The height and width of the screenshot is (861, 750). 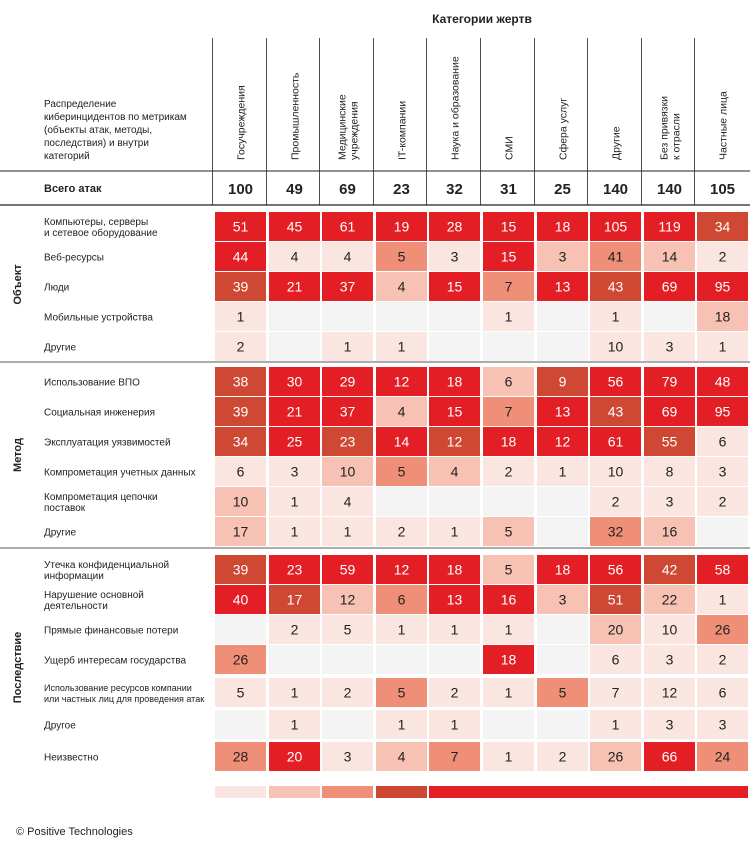 What do you see at coordinates (355, 130) in the screenshot?
I see `category-label: учреждения` at bounding box center [355, 130].